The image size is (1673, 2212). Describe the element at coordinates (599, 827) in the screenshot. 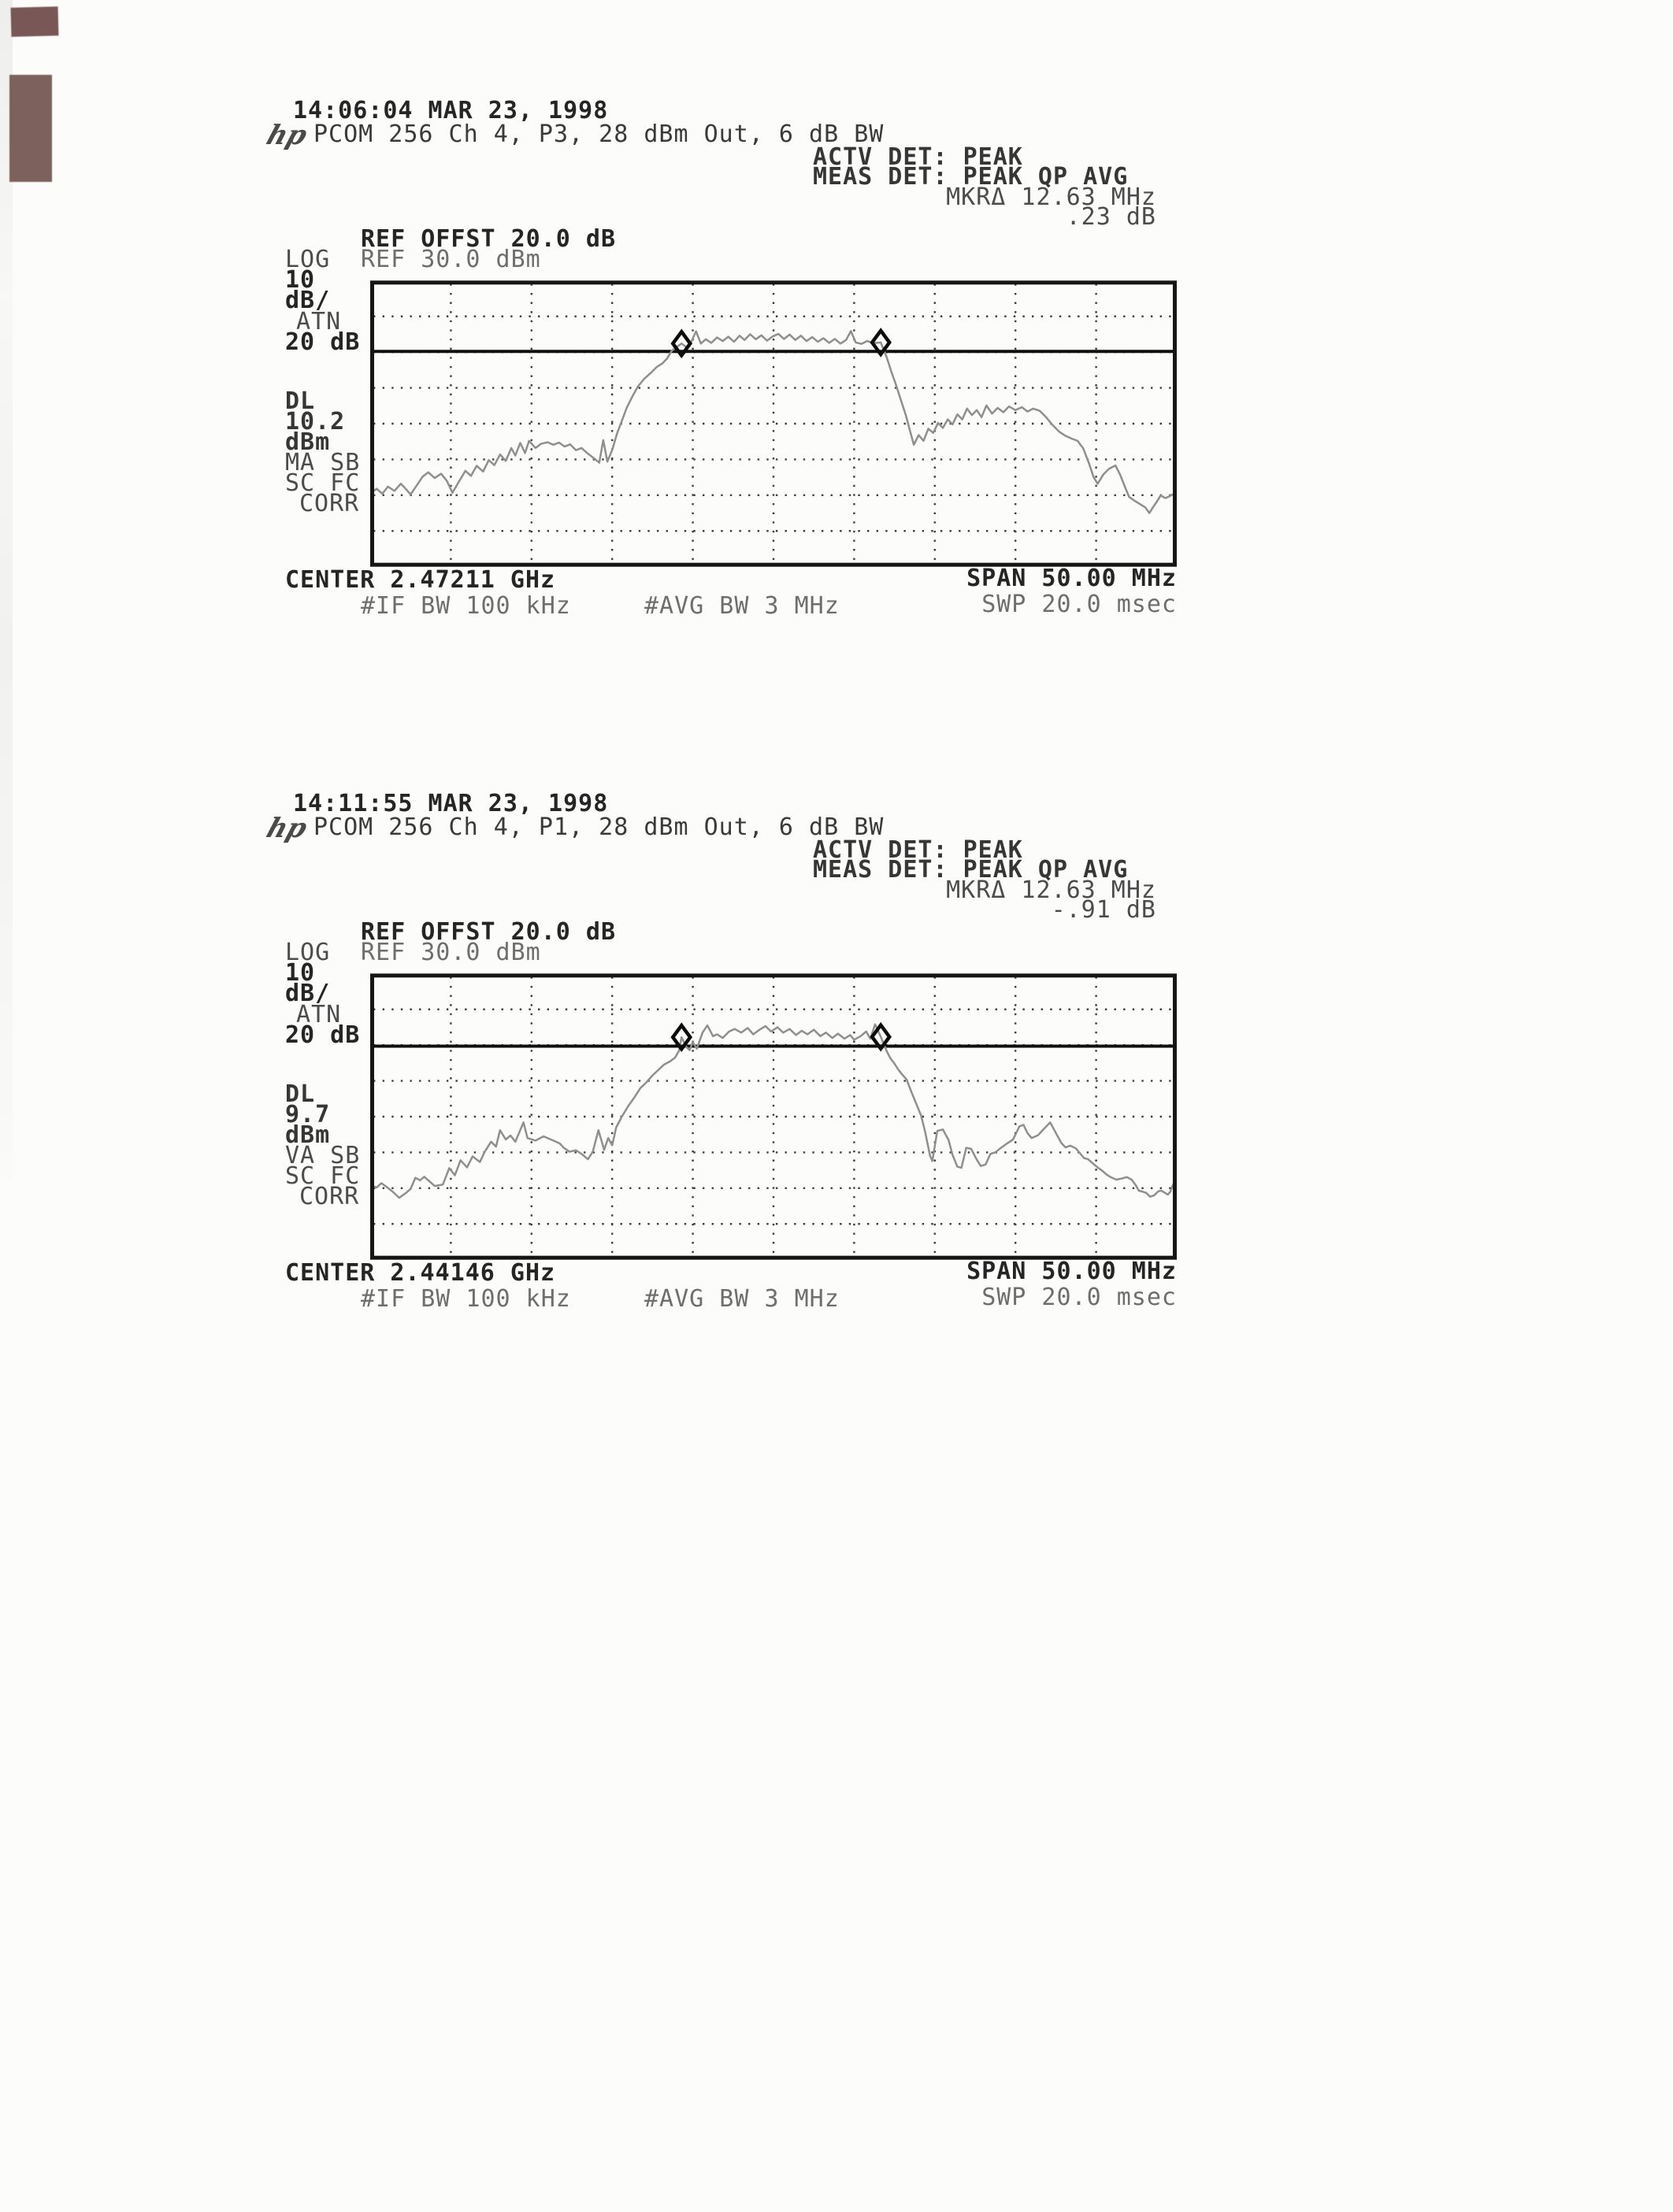

I see `model-line: PCOM 256 Ch 4, P1, 28 dBm Out, 6 dB BW` at that location.